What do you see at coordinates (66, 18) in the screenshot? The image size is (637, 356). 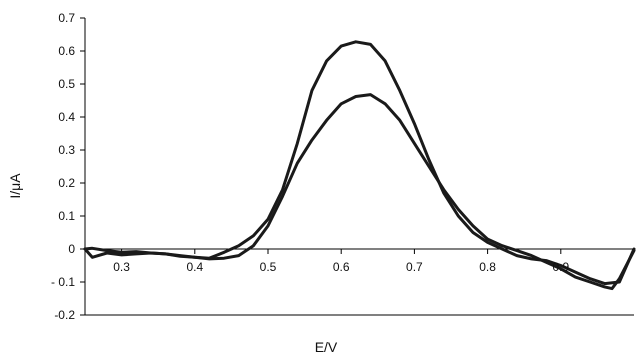 I see `y-tick-label: 0.7` at bounding box center [66, 18].